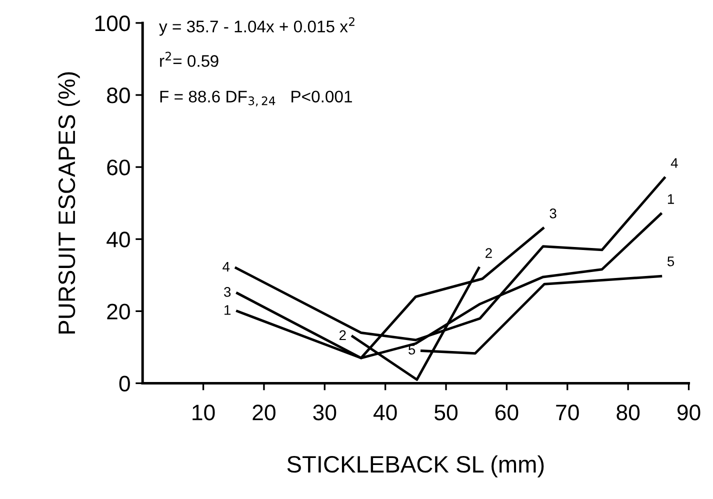  What do you see at coordinates (227, 292) in the screenshot?
I see `series-label: 3` at bounding box center [227, 292].